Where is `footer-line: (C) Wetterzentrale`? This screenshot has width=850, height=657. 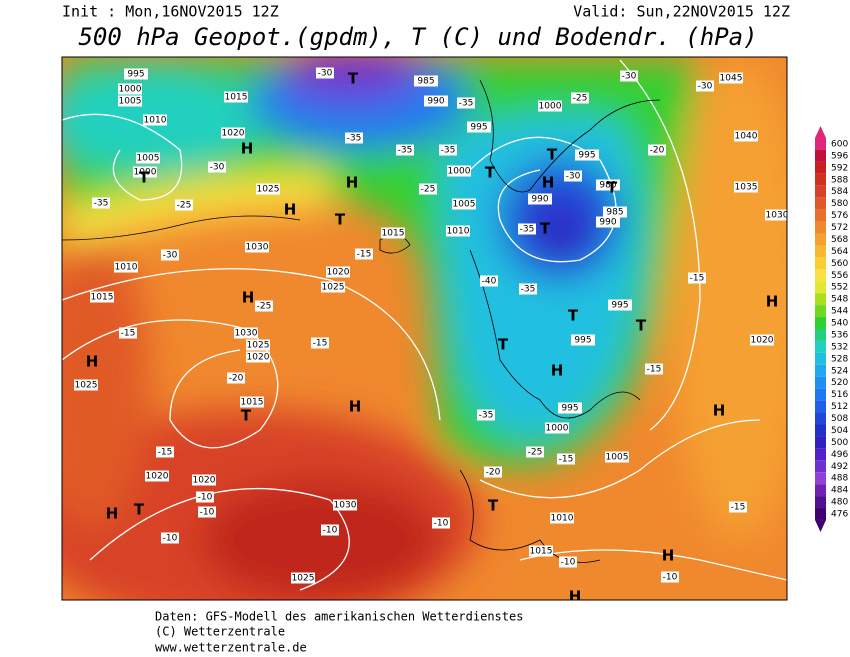
footer-line: (C) Wetterzentrale is located at coordinates (220, 632).